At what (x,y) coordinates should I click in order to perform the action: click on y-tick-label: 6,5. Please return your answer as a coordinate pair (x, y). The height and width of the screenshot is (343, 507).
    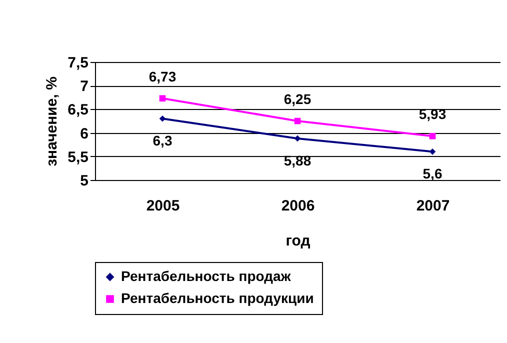
    Looking at the image, I should click on (78, 110).